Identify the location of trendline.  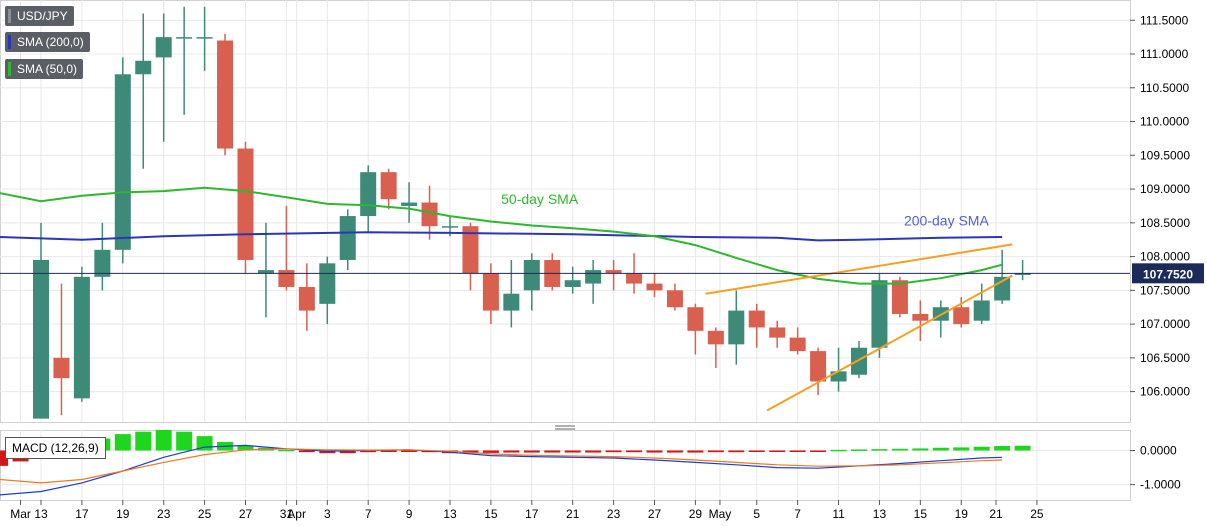
(859, 269).